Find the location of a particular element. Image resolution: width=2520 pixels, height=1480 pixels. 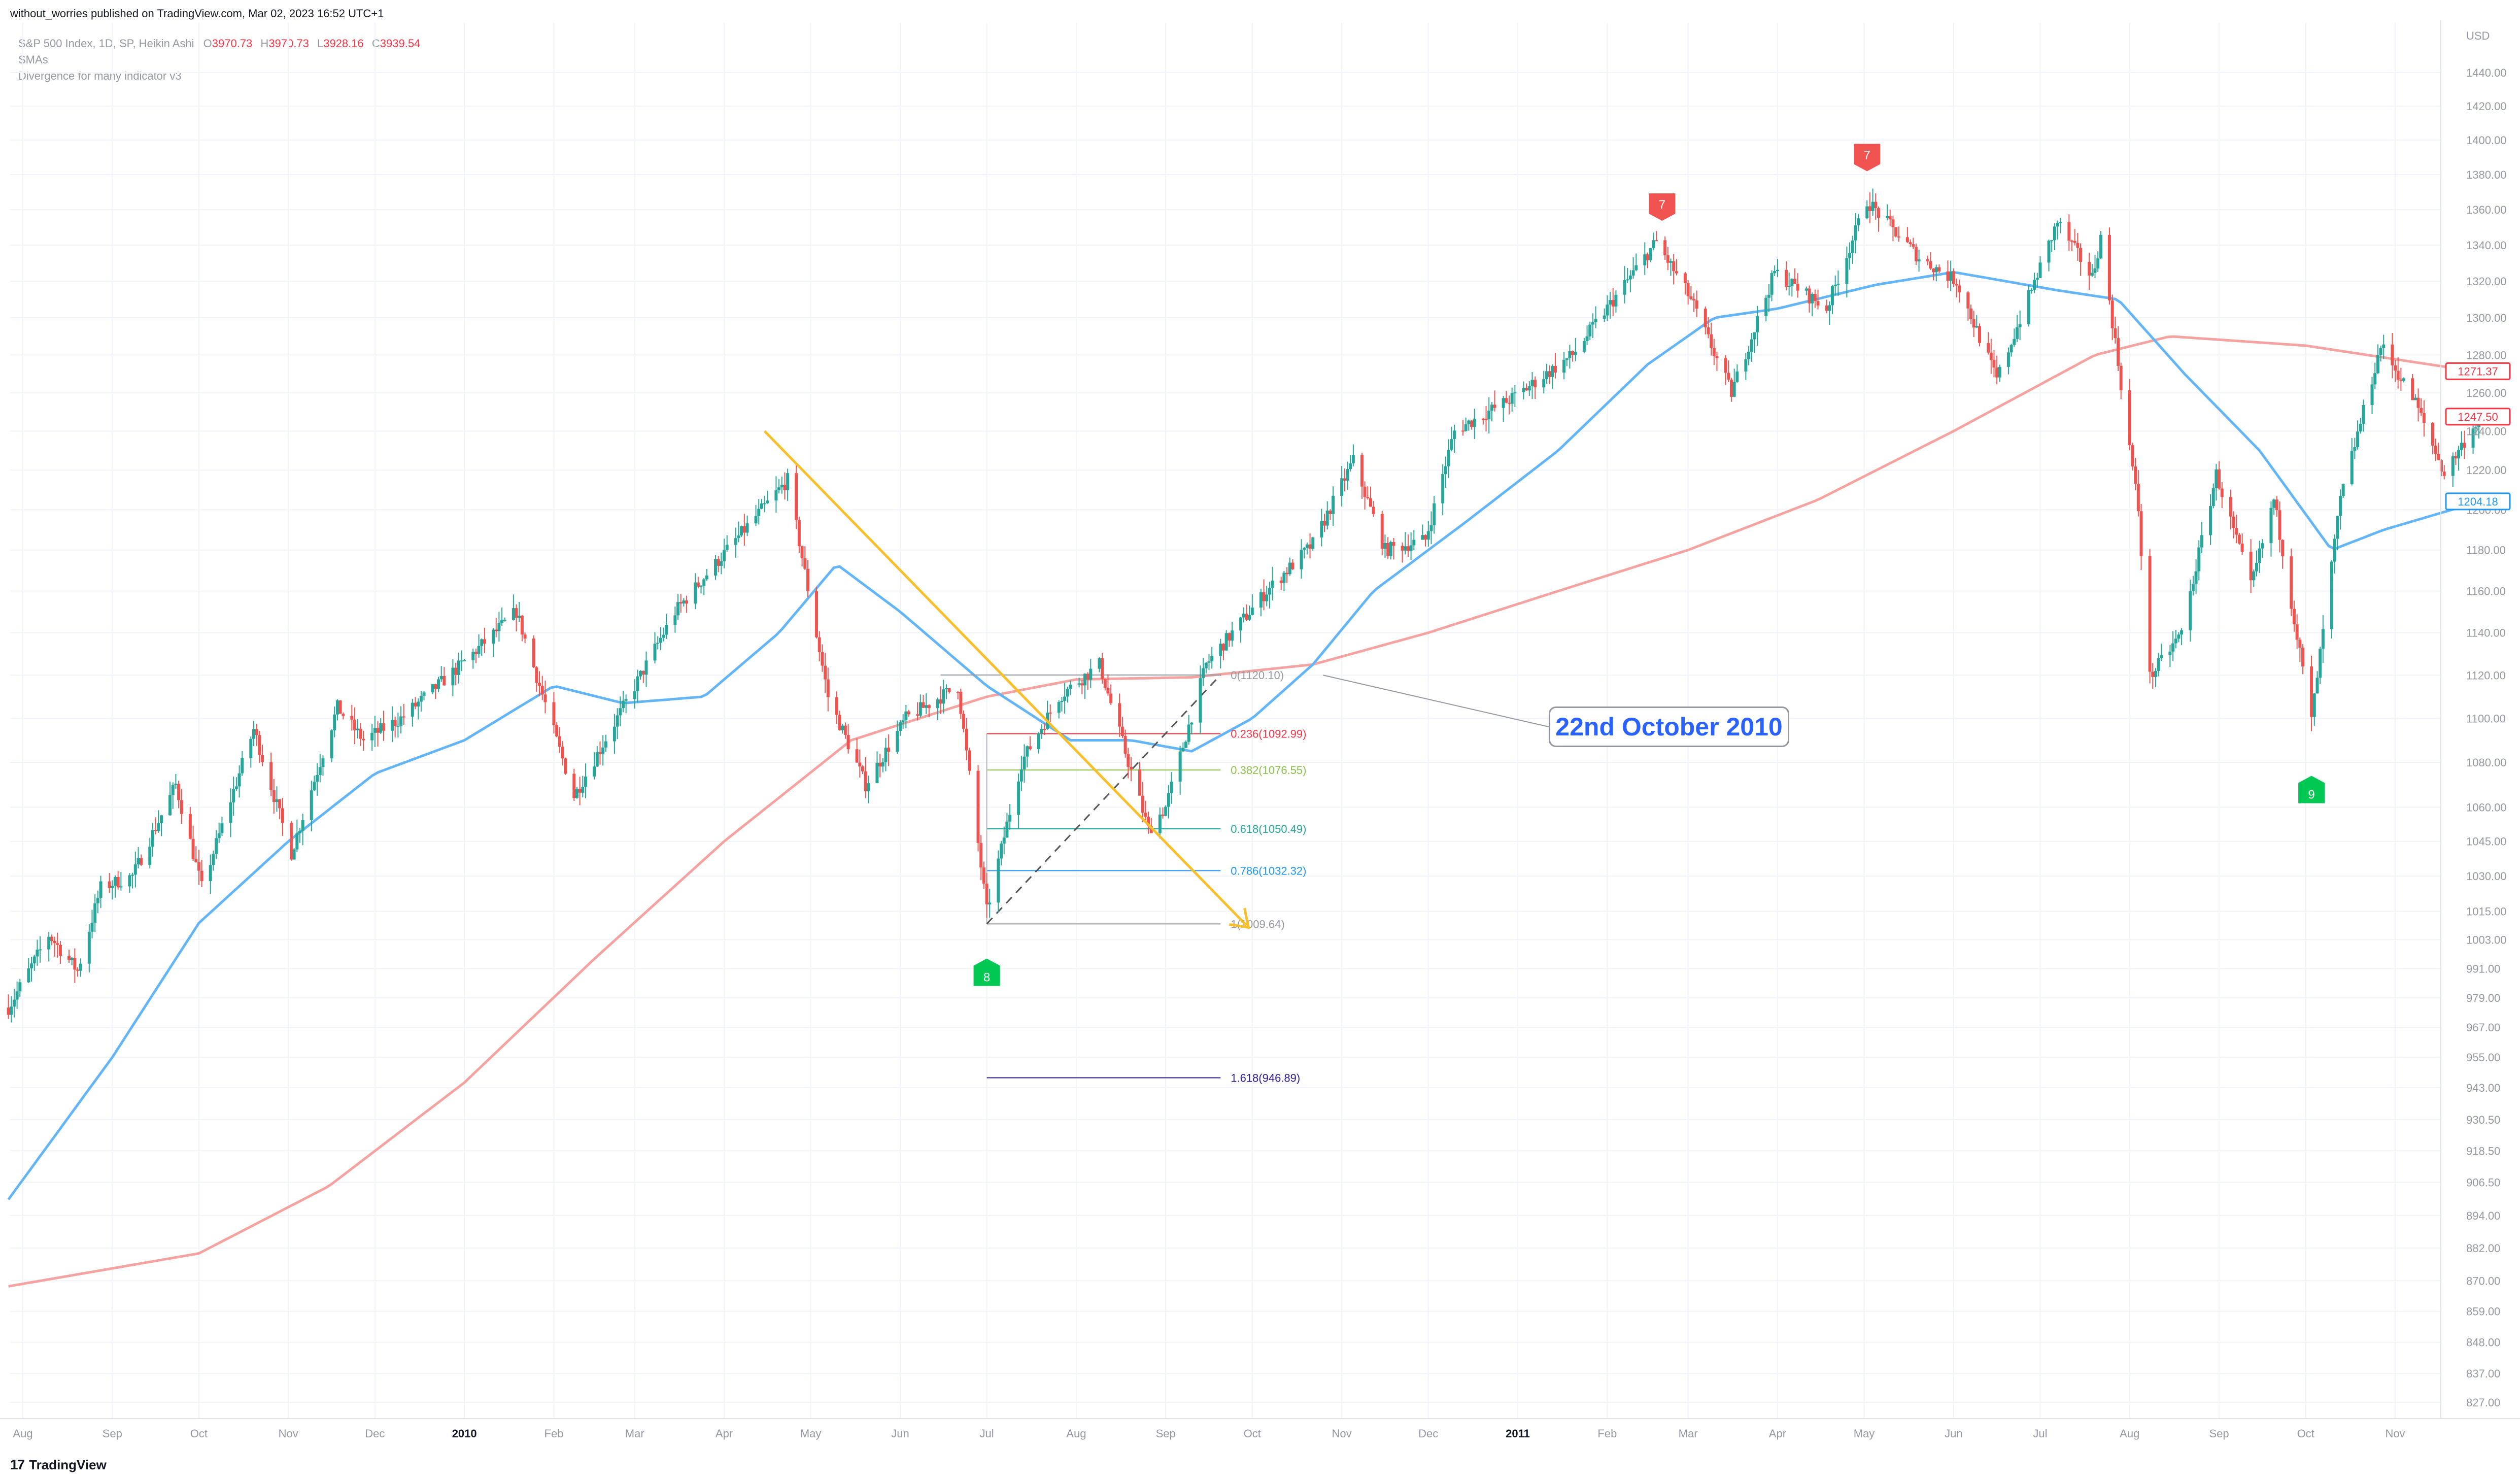

last-value-badge is located at coordinates (2478, 501).